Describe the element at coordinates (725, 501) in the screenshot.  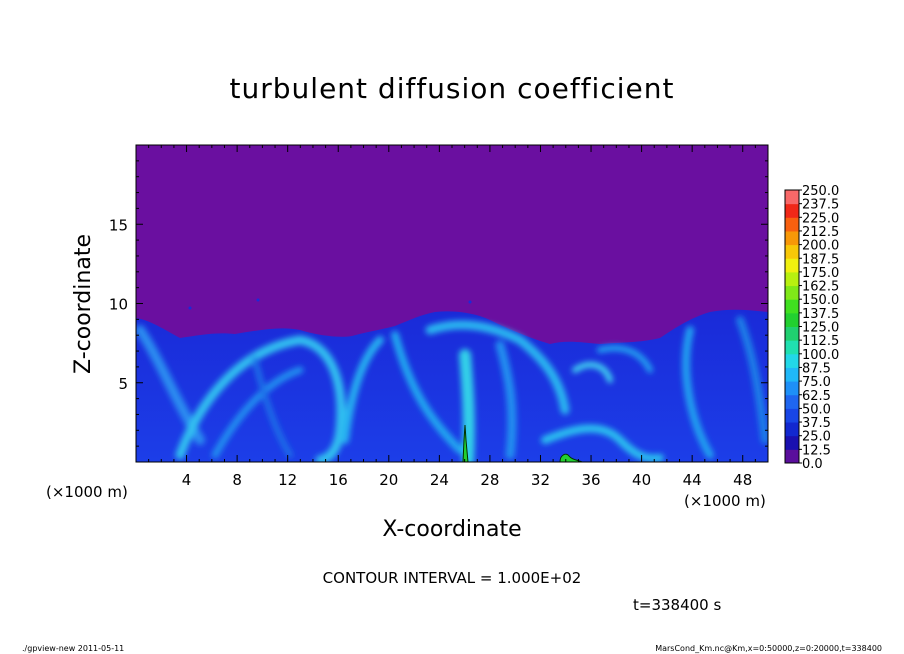
I see `x-unit-right: (×1000 m)` at that location.